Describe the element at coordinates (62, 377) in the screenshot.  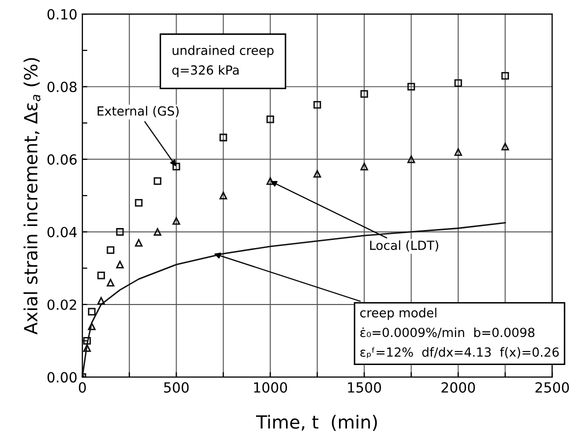
I see `y-tick-label: 0.00` at that location.